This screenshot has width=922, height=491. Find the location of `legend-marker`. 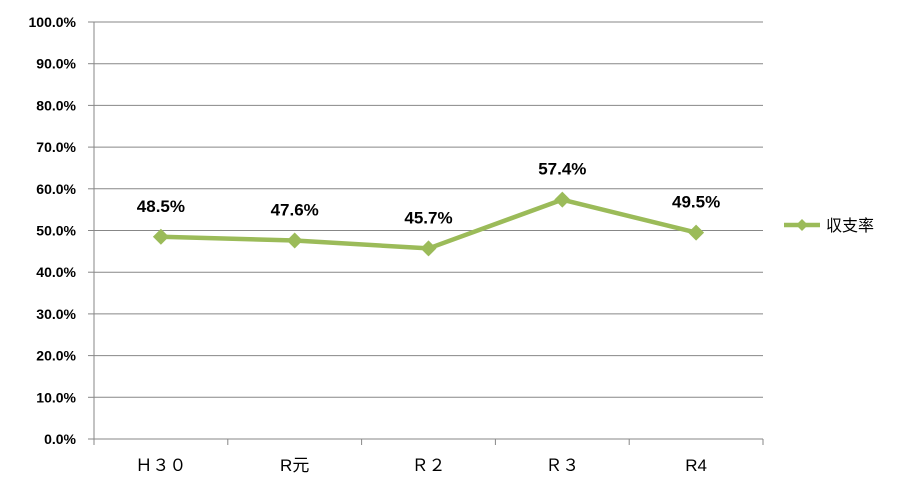

legend-marker is located at coordinates (802, 225).